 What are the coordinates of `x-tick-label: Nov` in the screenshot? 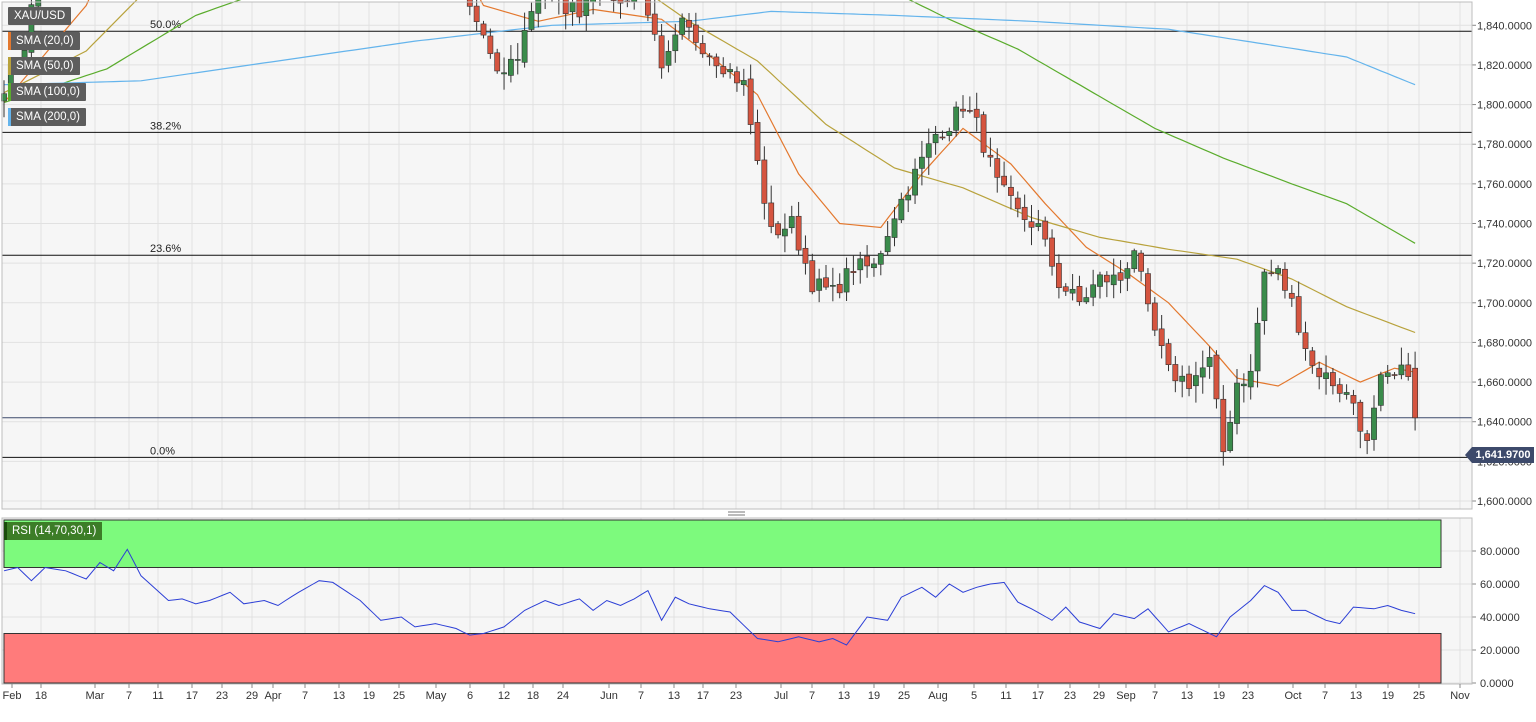 It's located at (1460, 696).